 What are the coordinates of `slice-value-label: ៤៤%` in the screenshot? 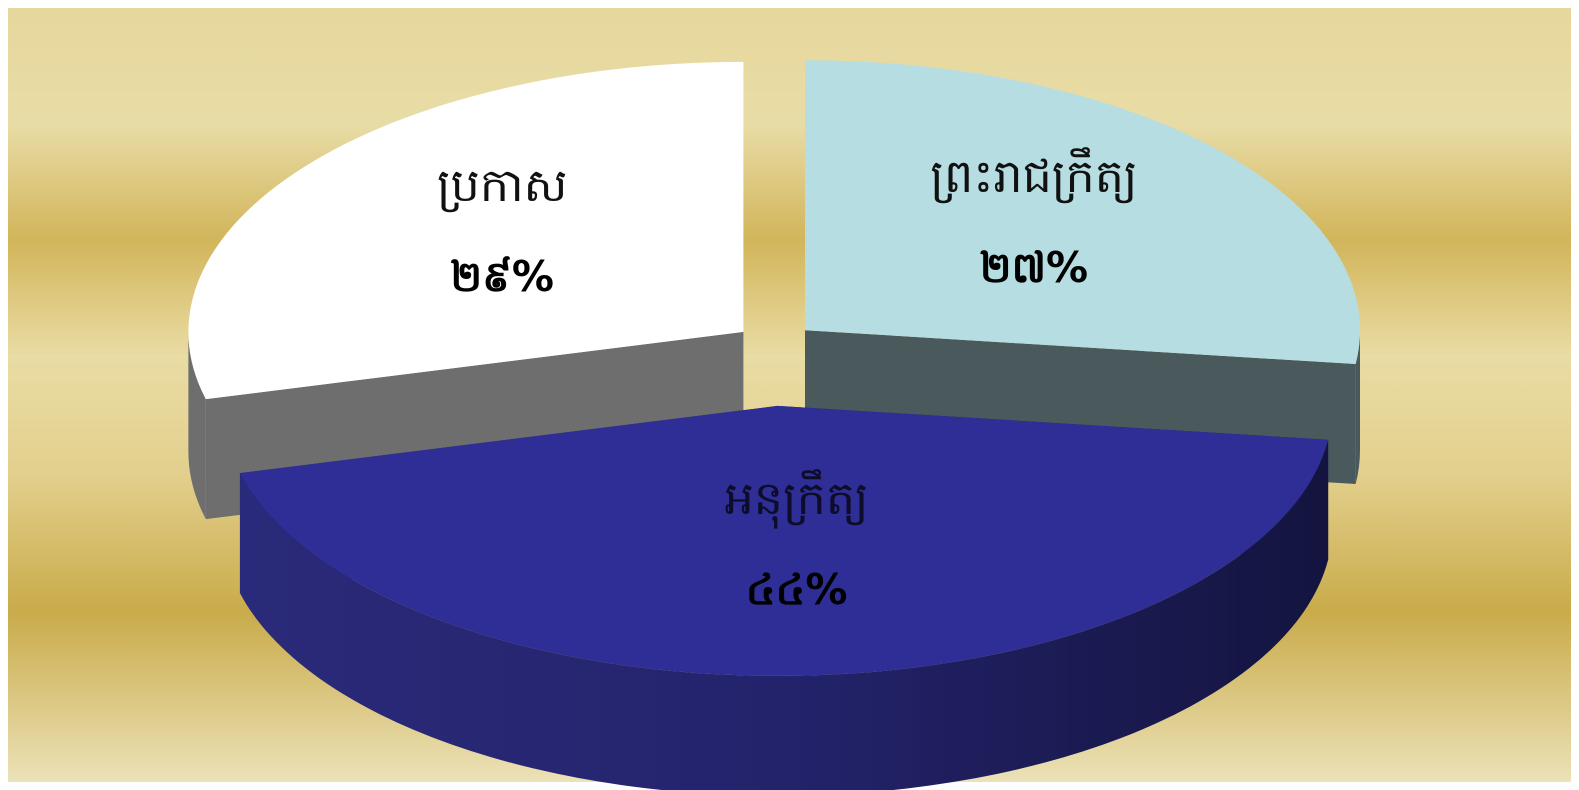 It's located at (797, 589).